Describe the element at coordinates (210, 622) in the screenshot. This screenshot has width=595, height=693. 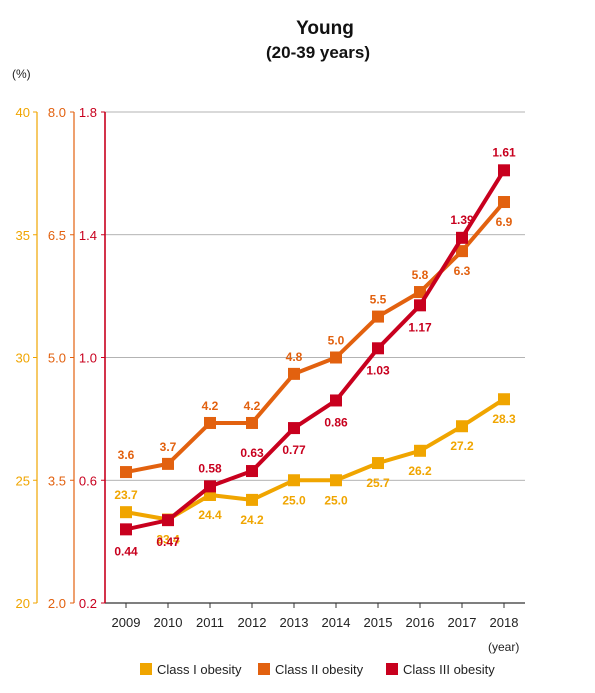
I see `x-tick-label: 2011` at that location.